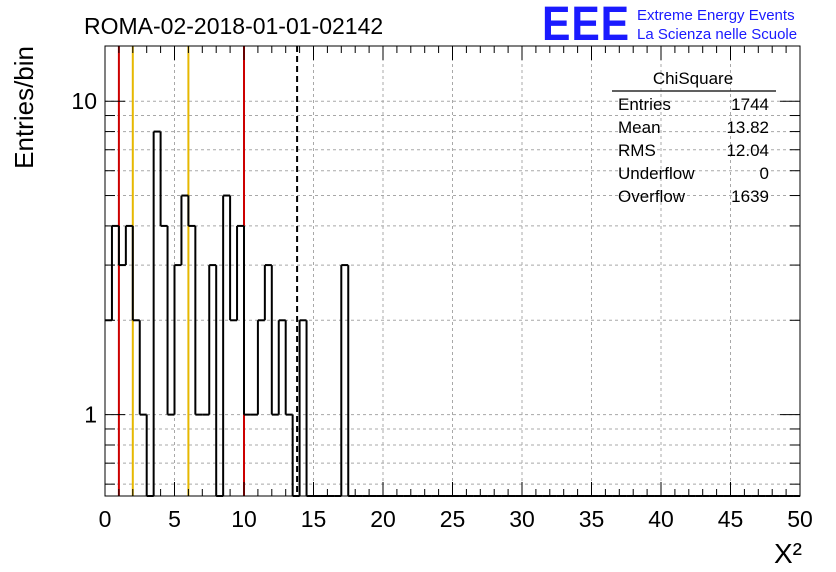  I want to click on stats-underflow-value: 0, so click(764, 173).